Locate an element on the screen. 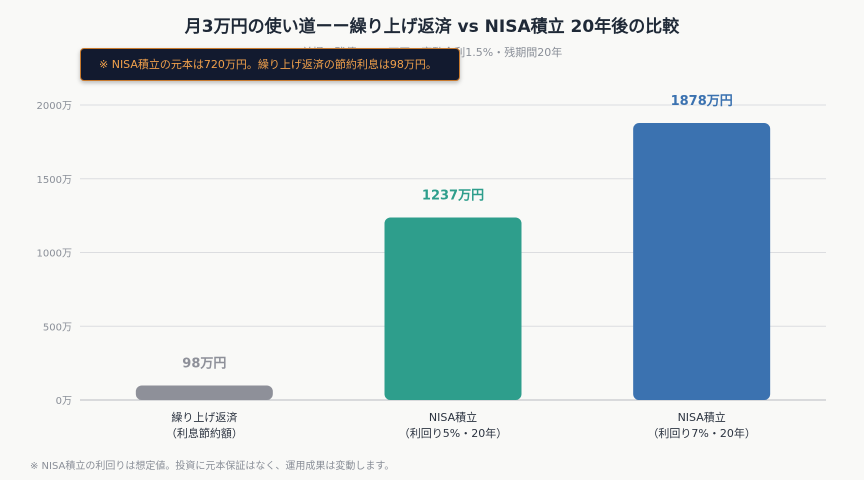 This screenshot has height=480, width=864. y-tick-label: 1500万 is located at coordinates (54, 180).